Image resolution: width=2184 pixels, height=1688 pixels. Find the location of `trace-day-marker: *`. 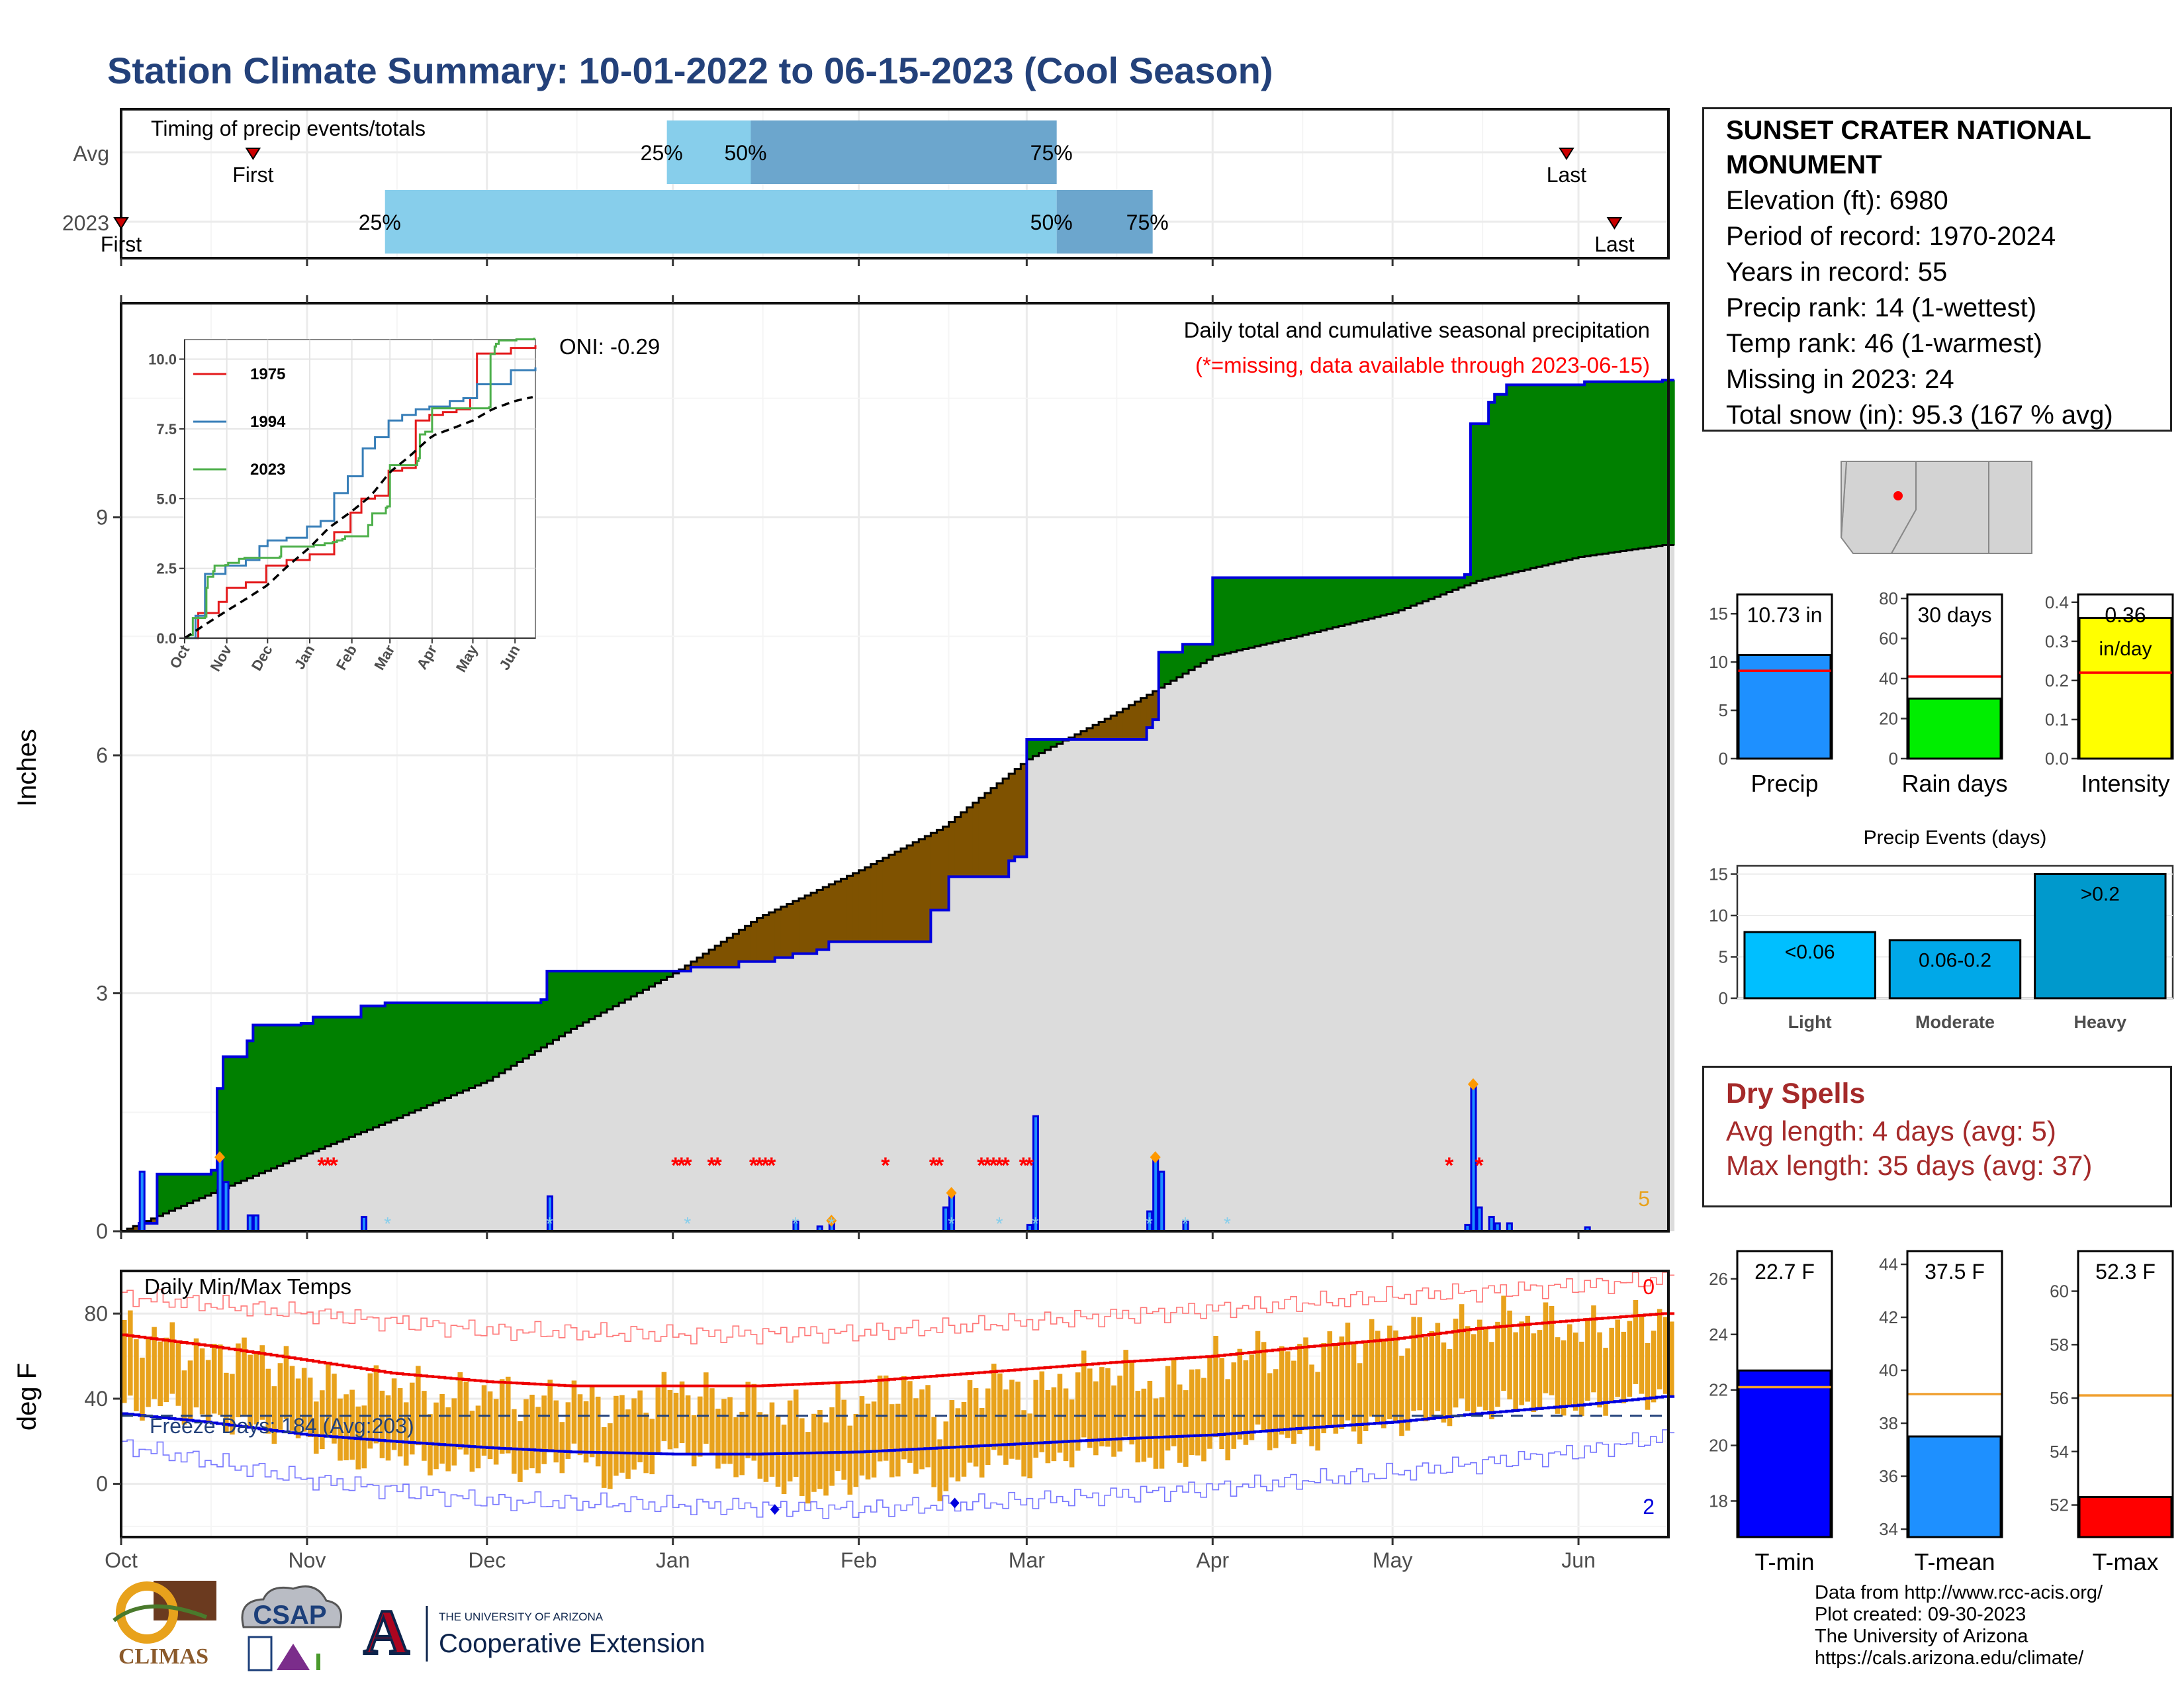

trace-day-marker: * is located at coordinates (951, 1223).